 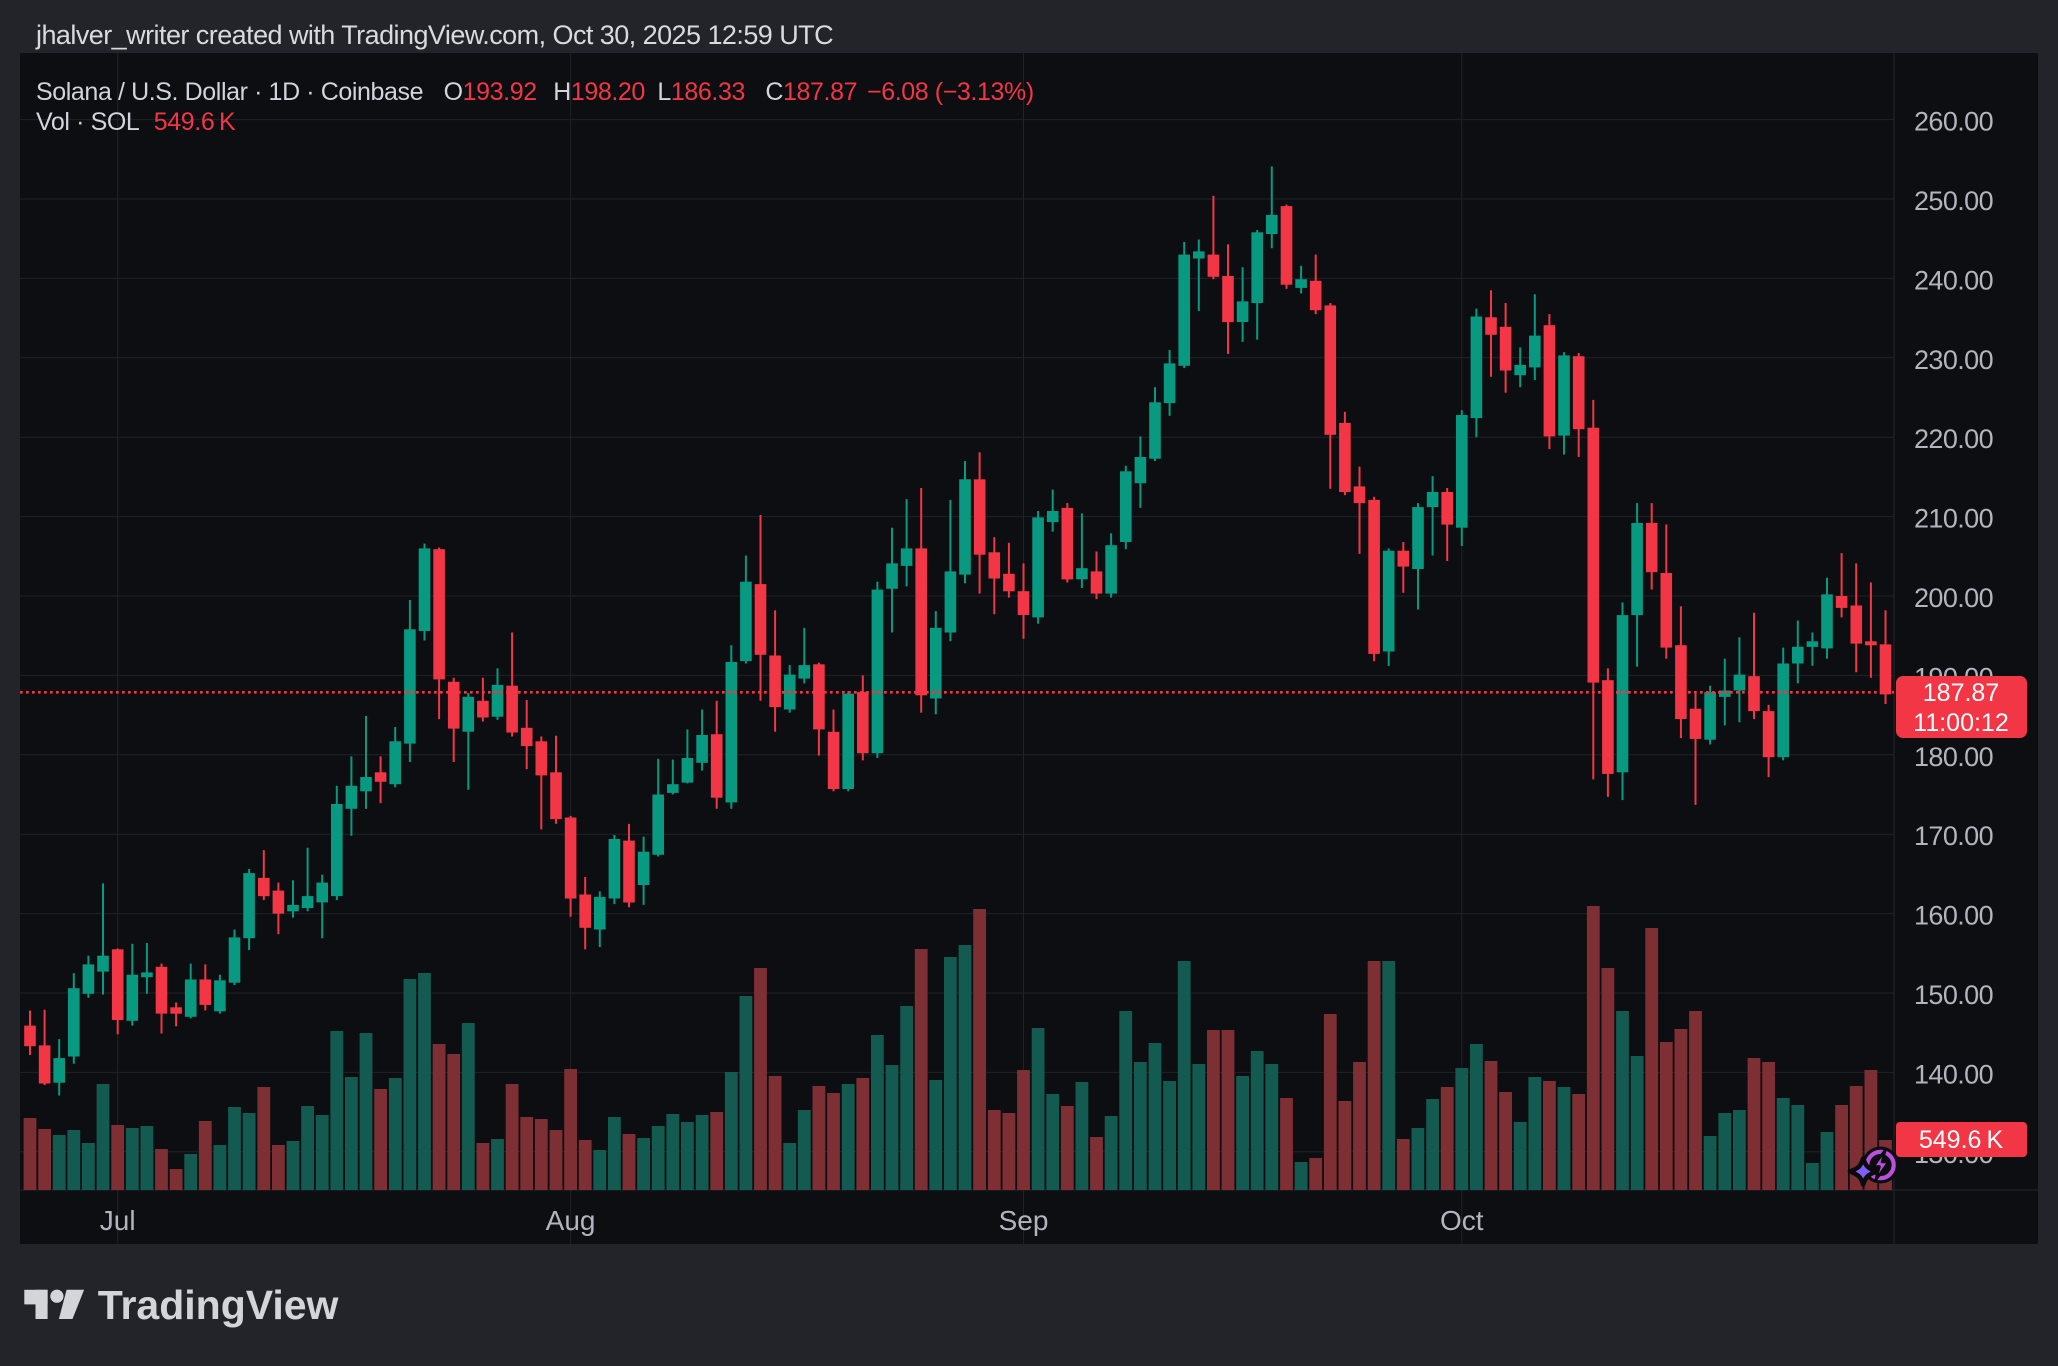 I want to click on svg-text: 150.00, so click(x=1953, y=995).